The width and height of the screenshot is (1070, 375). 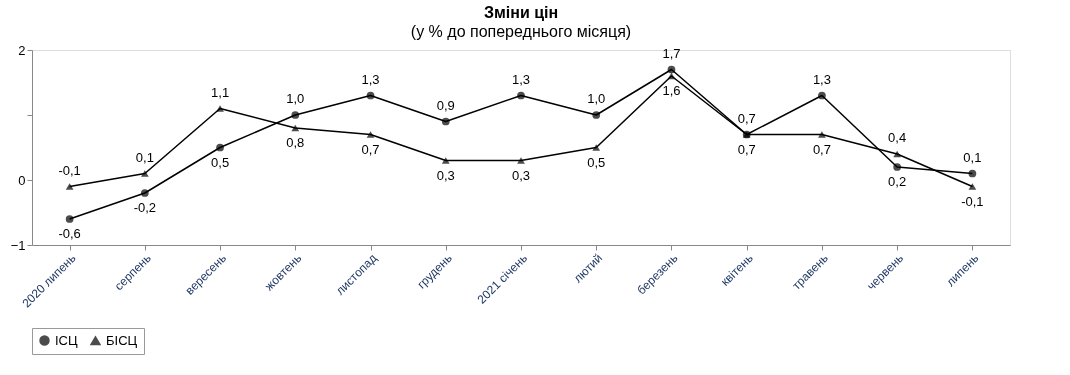 I want to click on data-label: 0,4, so click(x=897, y=137).